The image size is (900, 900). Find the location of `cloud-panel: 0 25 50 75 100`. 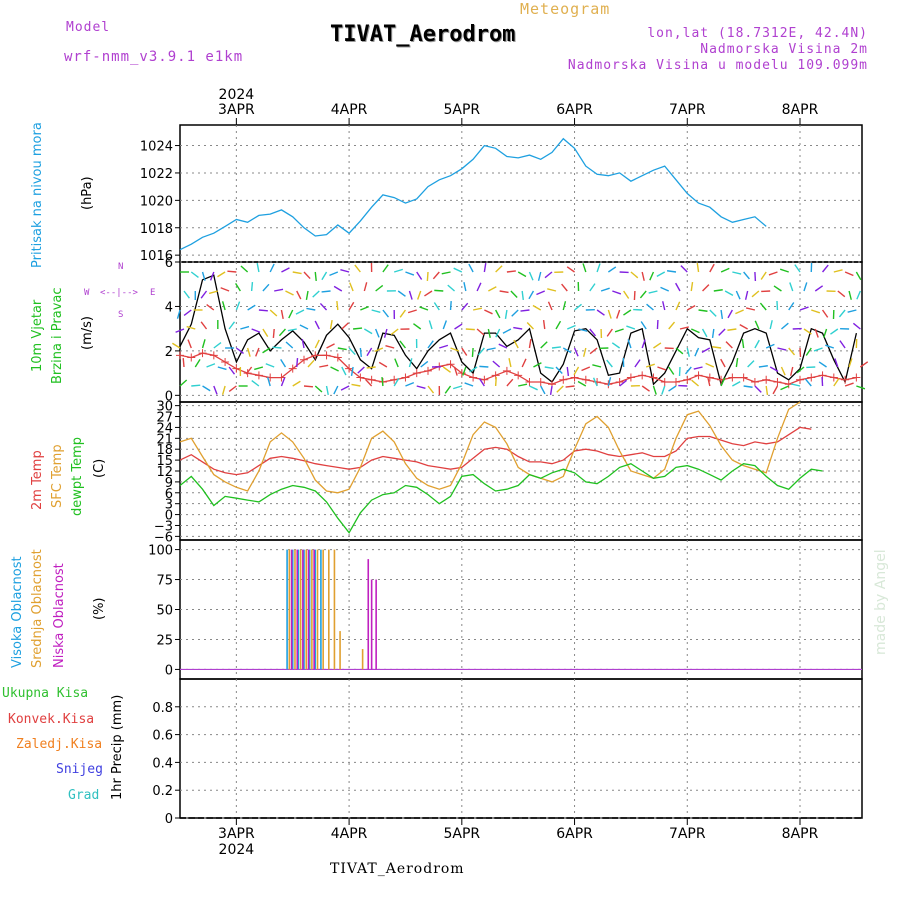

cloud-panel: 0 25 50 75 100 is located at coordinates (505, 609).